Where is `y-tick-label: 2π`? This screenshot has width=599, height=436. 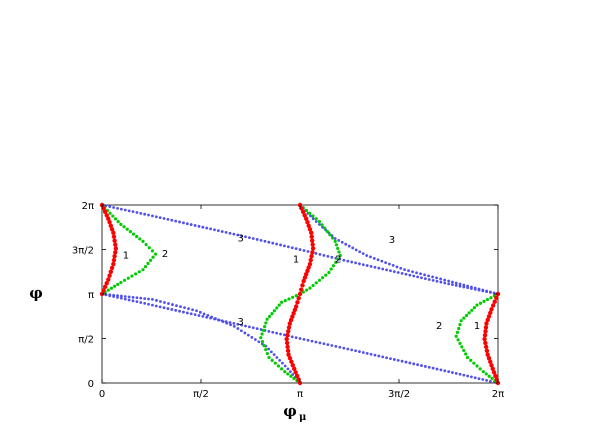
y-tick-label: 2π is located at coordinates (88, 206).